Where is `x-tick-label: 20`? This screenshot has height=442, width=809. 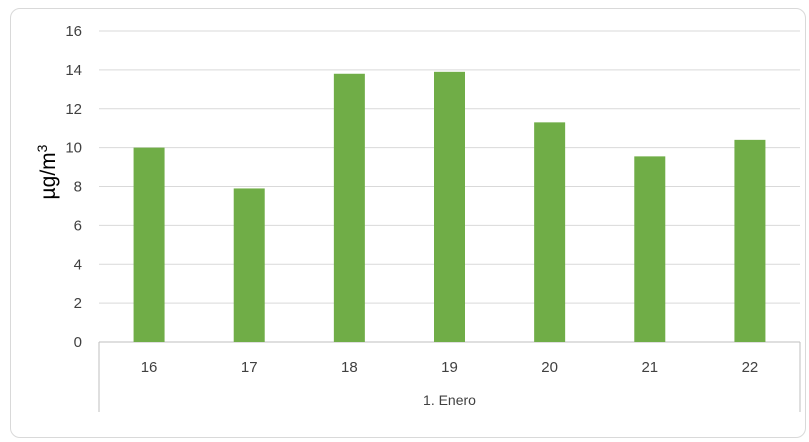
x-tick-label: 20 is located at coordinates (549, 367).